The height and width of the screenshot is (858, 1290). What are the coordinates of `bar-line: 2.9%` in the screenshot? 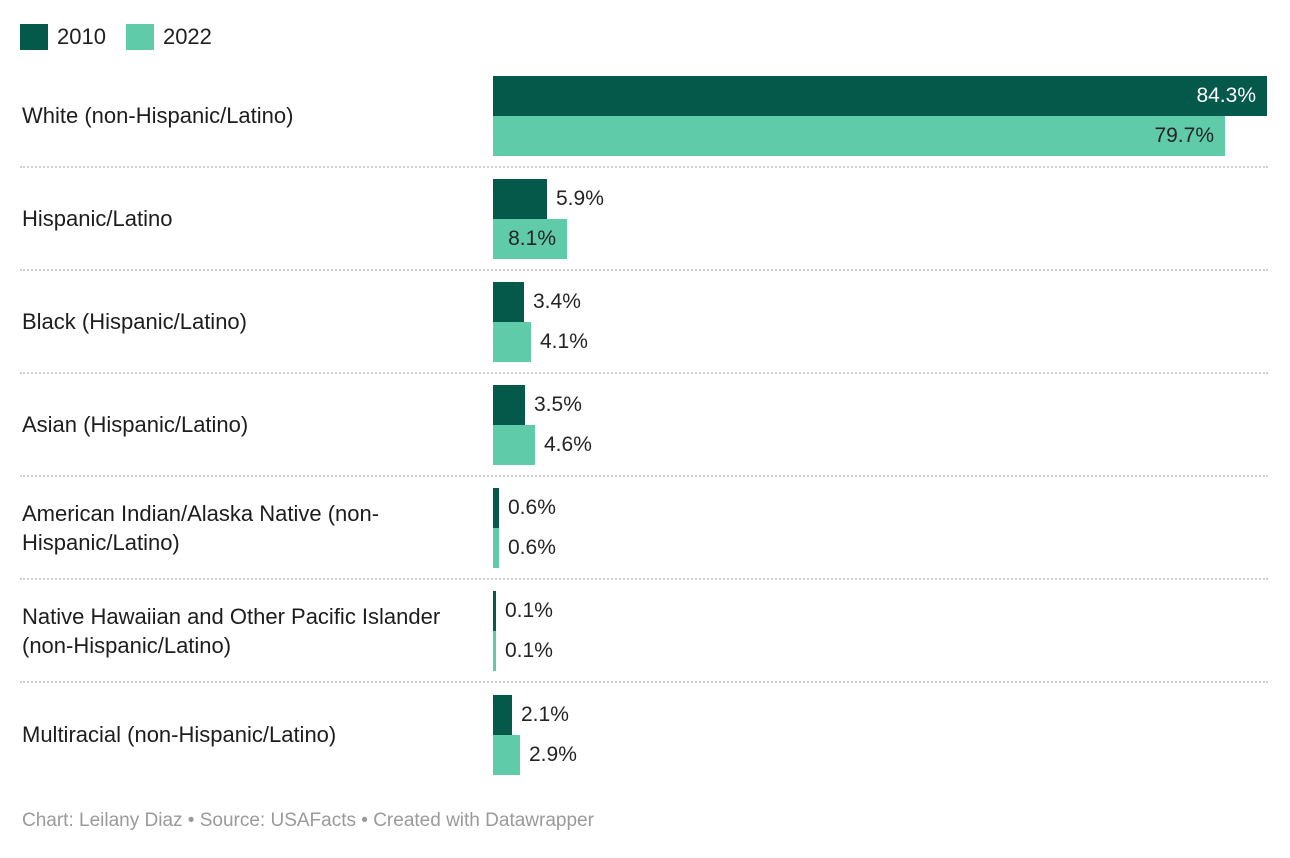 It's located at (883, 754).